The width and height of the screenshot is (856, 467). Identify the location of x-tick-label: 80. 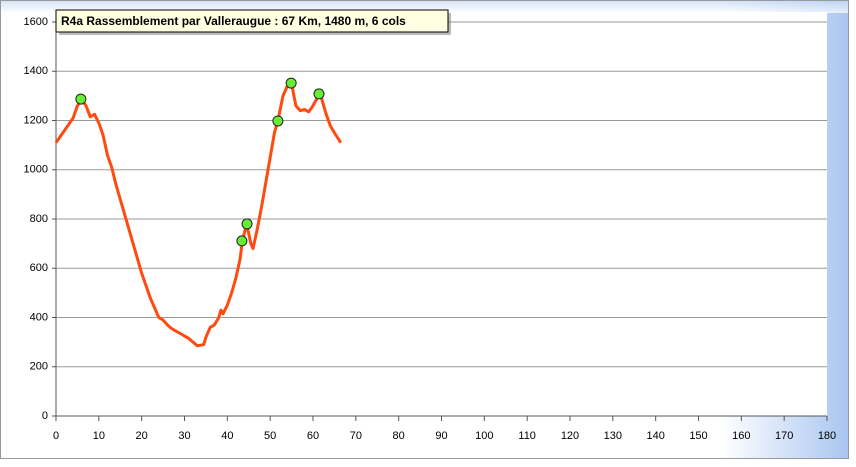
(399, 436).